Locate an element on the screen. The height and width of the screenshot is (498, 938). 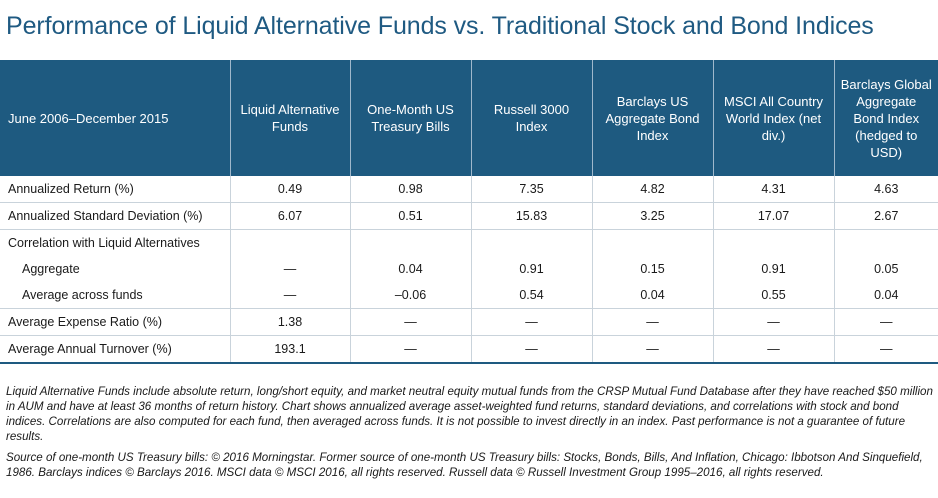
row-label: Average Expense Ratio (%) is located at coordinates (115, 322).